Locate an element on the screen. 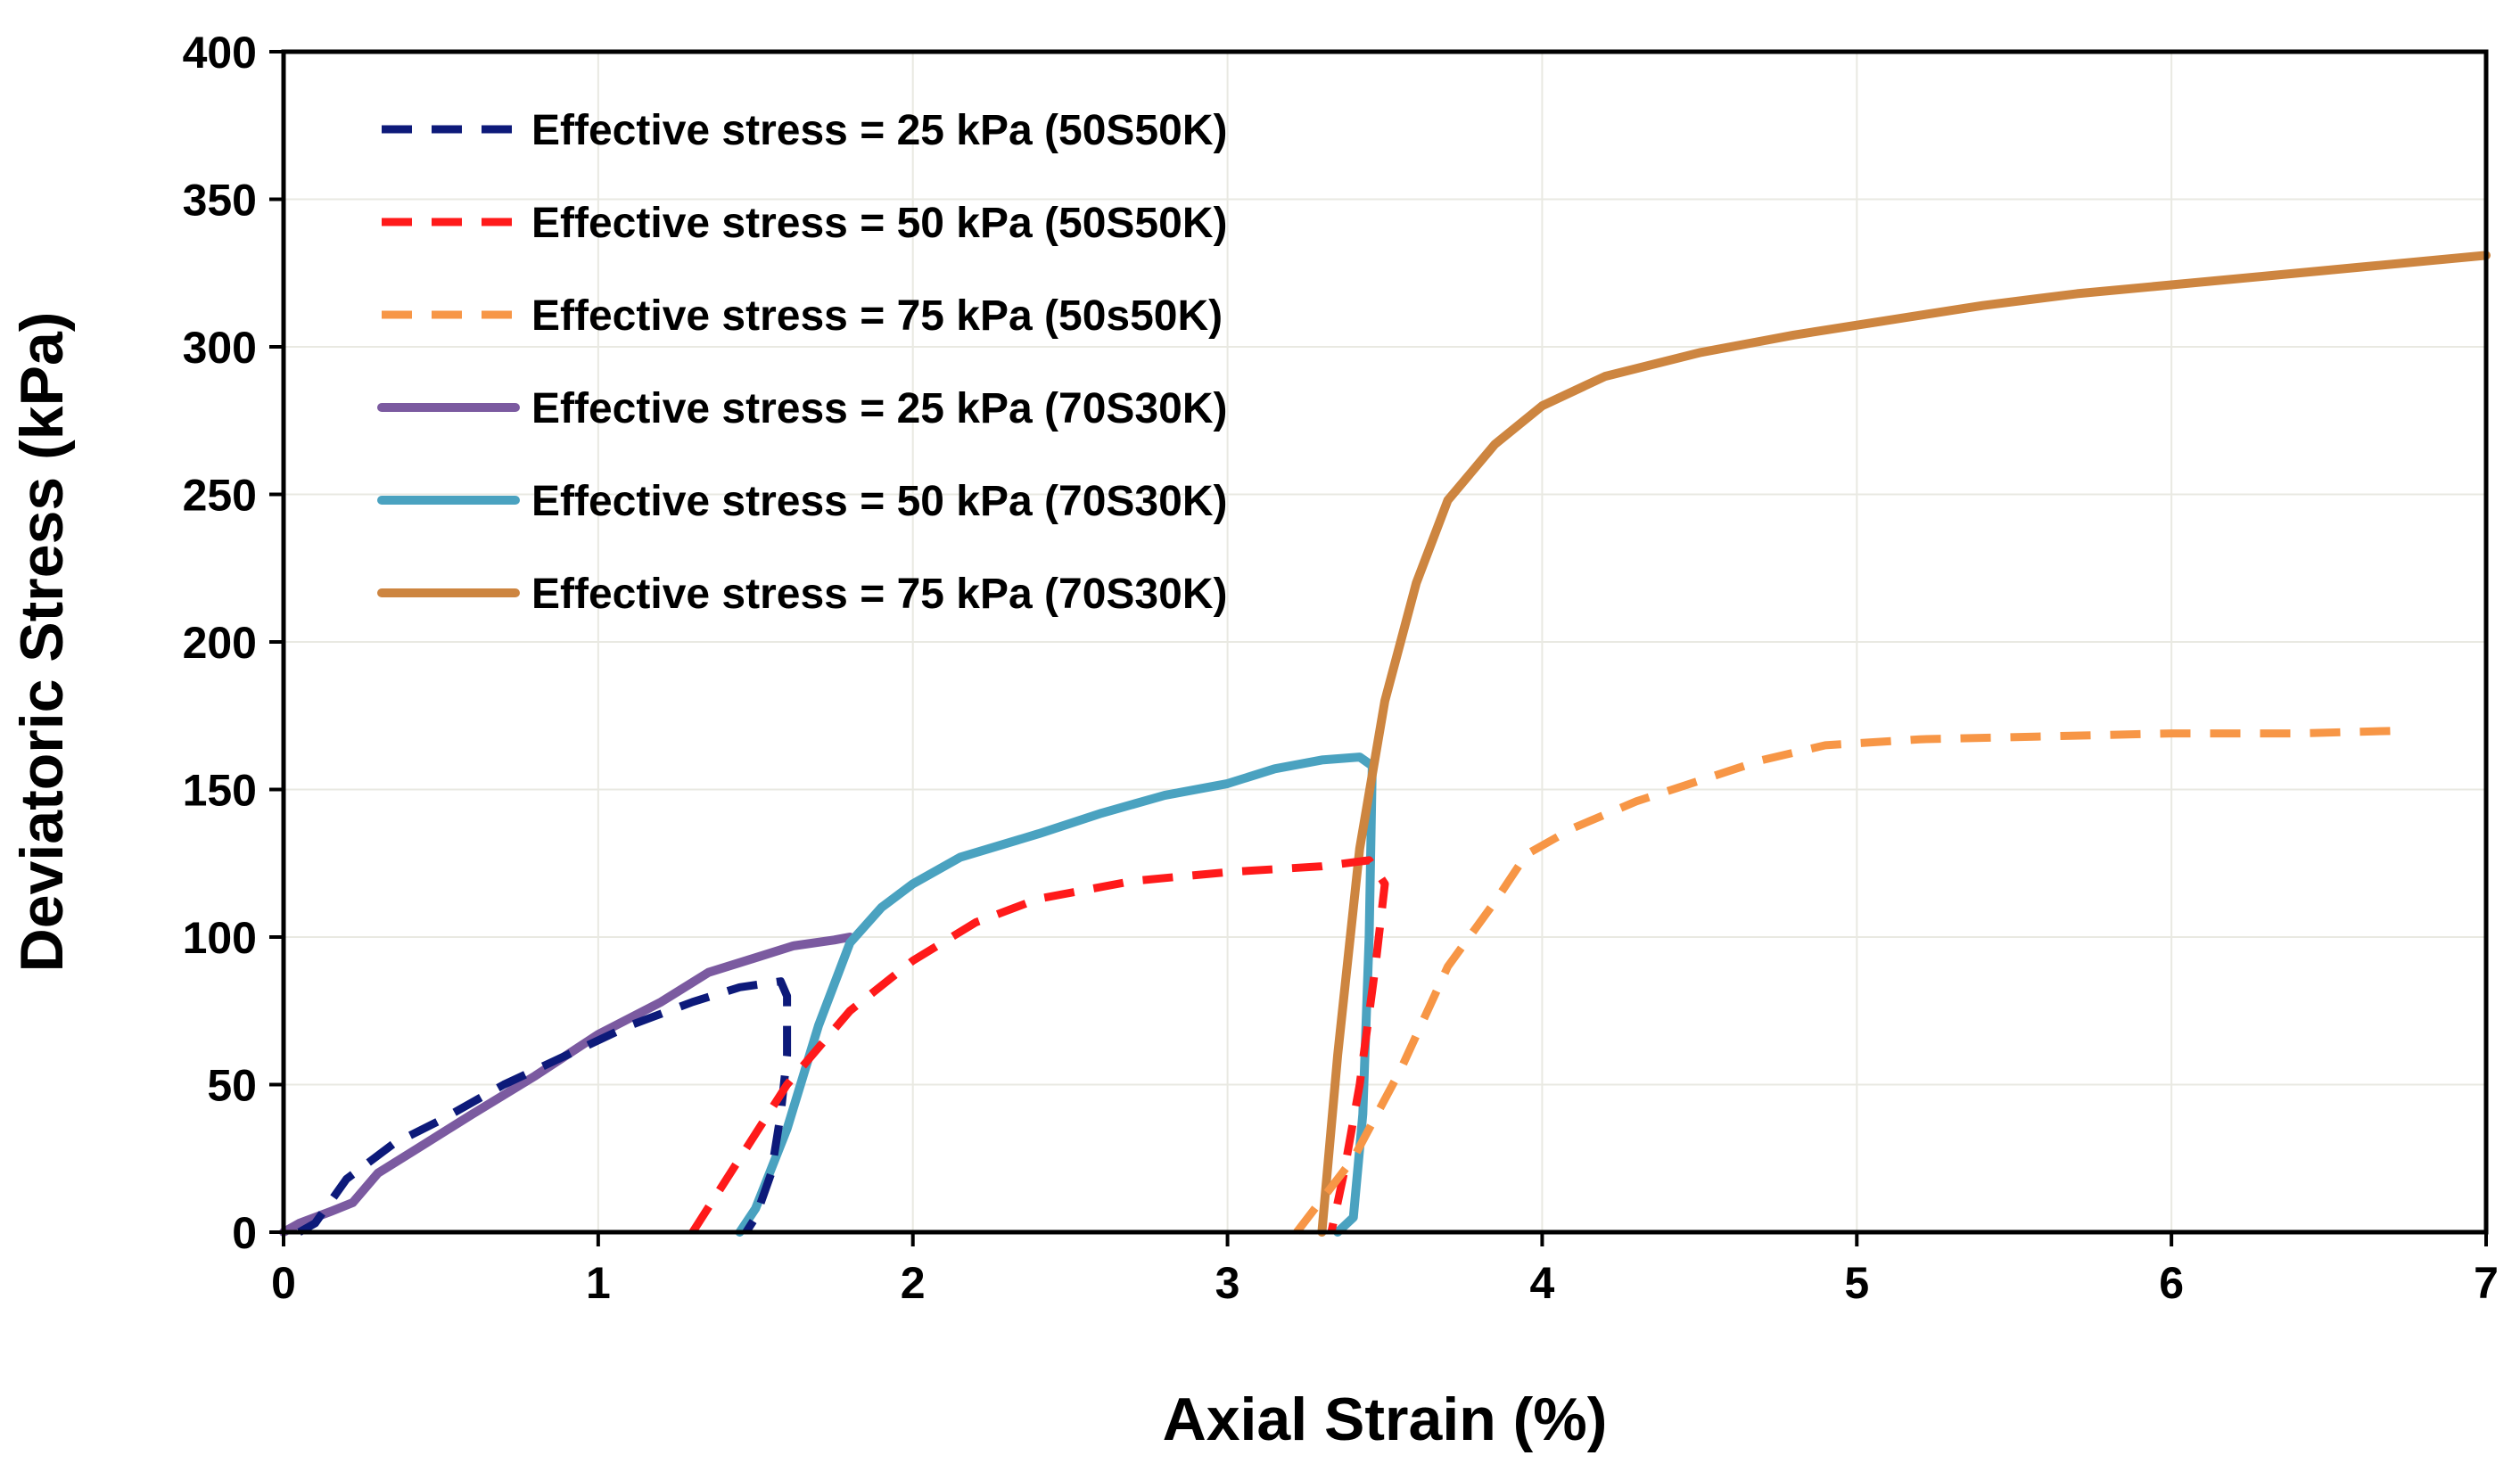  y-tick-label: 0 is located at coordinates (245, 1233).